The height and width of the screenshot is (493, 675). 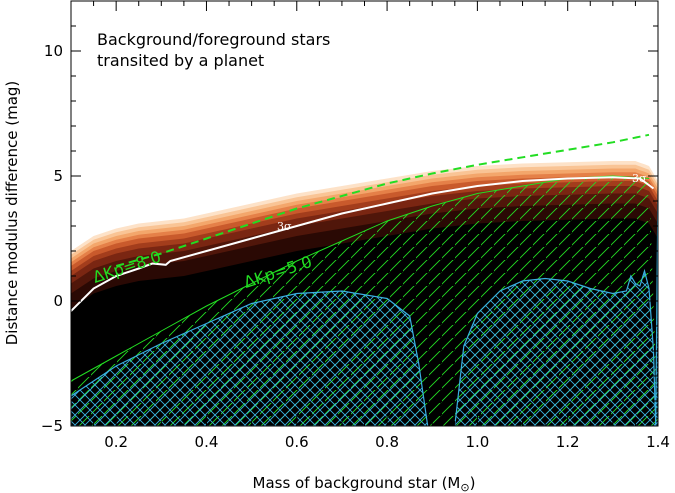 What do you see at coordinates (568, 442) in the screenshot?
I see `x-tick-label: 1.2` at bounding box center [568, 442].